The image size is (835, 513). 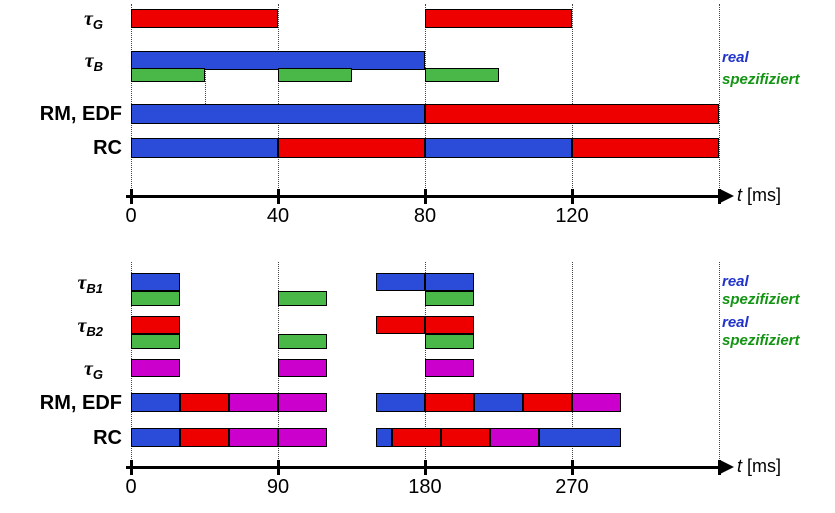 I want to click on tick-label: 40, so click(x=278, y=216).